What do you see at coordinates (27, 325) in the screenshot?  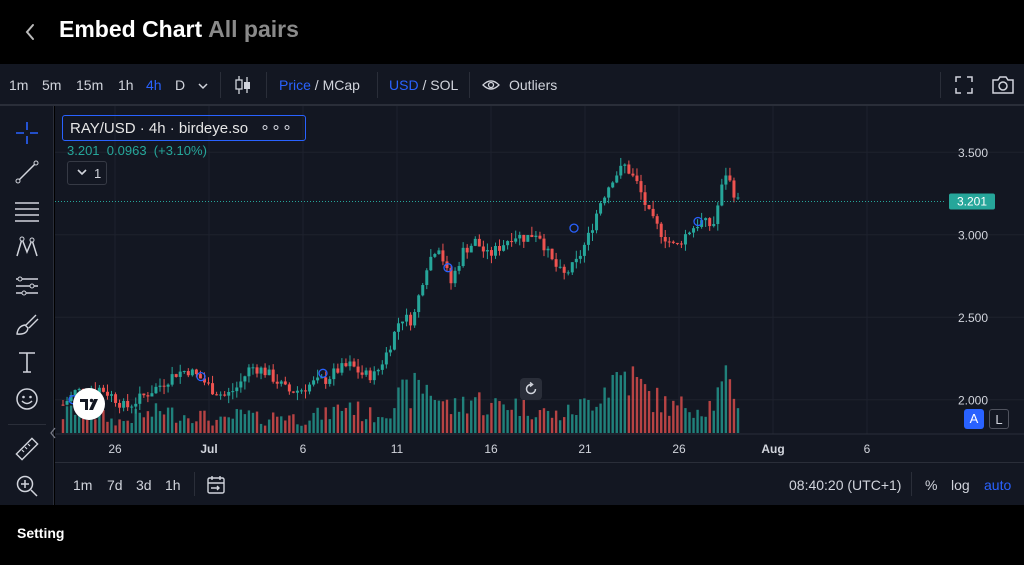 I see `brush-icon` at bounding box center [27, 325].